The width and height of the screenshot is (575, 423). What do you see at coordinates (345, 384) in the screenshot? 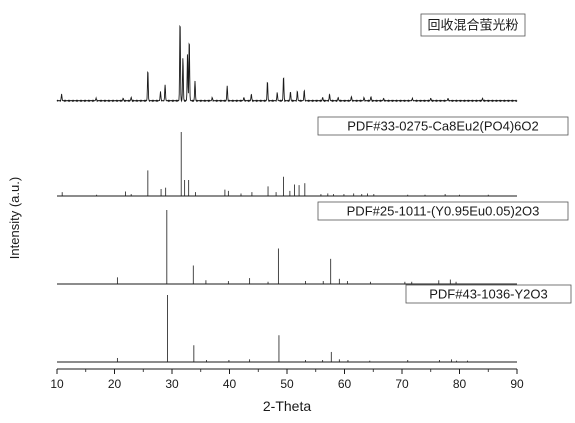
I see `x-tick-label: 60` at bounding box center [345, 384].